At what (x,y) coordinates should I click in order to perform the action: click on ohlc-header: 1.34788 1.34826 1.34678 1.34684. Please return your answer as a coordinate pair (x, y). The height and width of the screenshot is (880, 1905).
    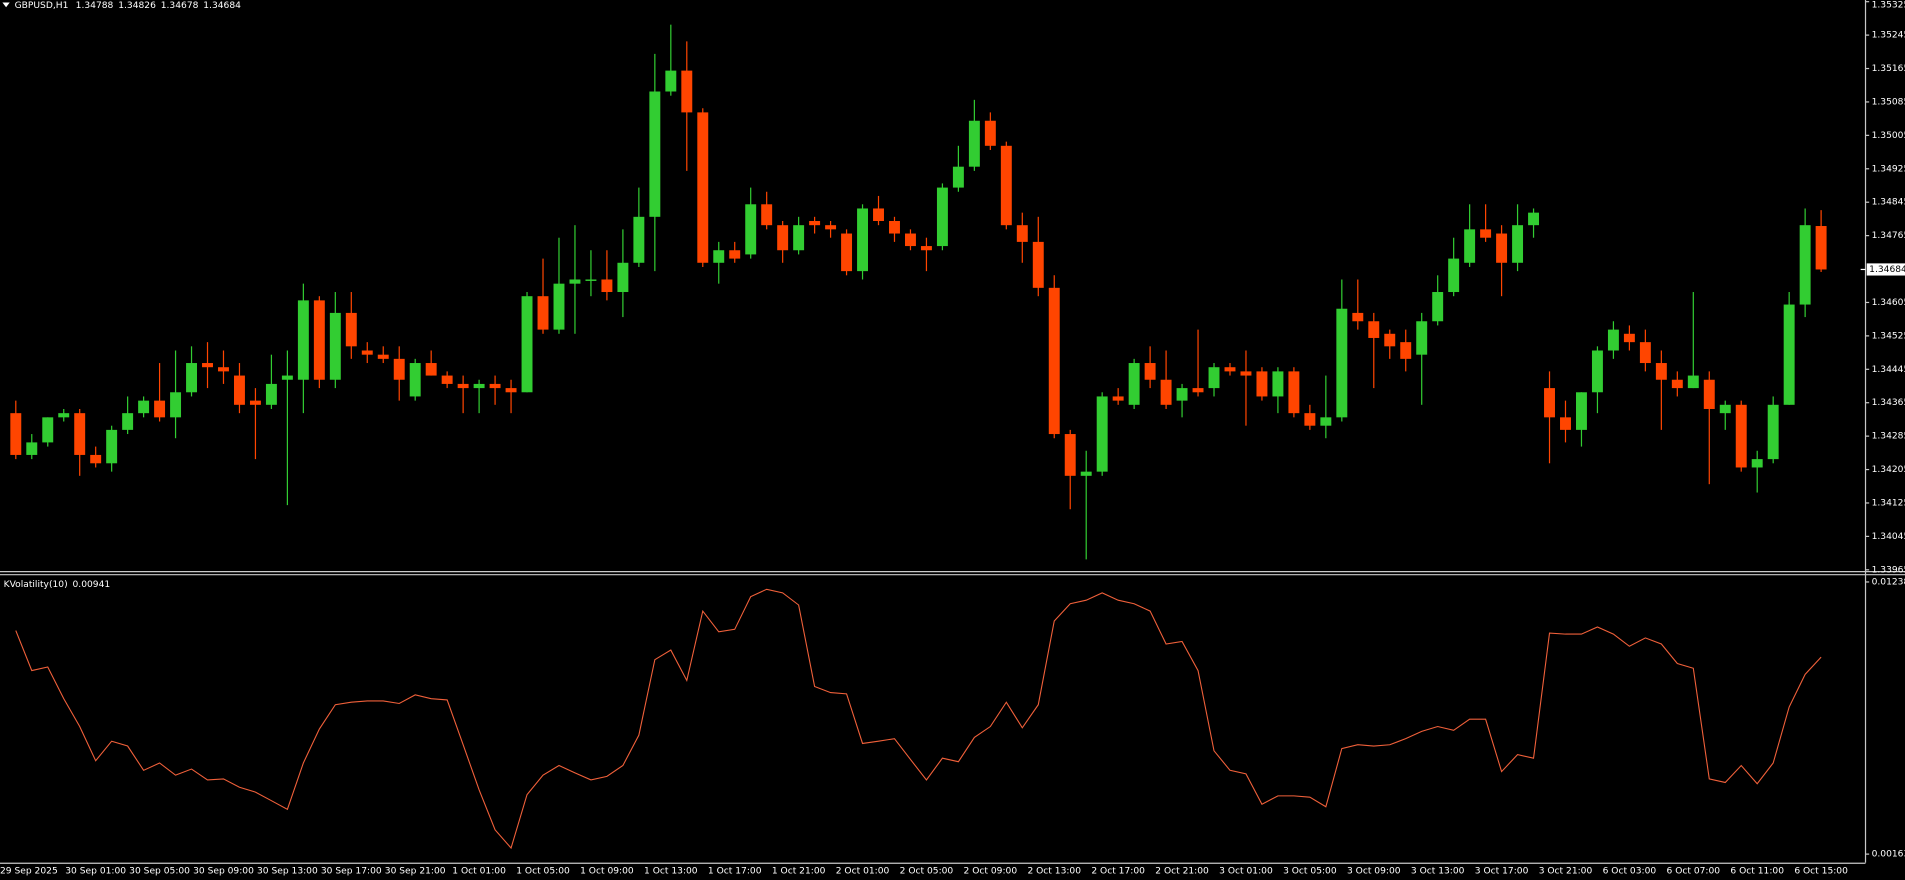
    Looking at the image, I should click on (158, 6).